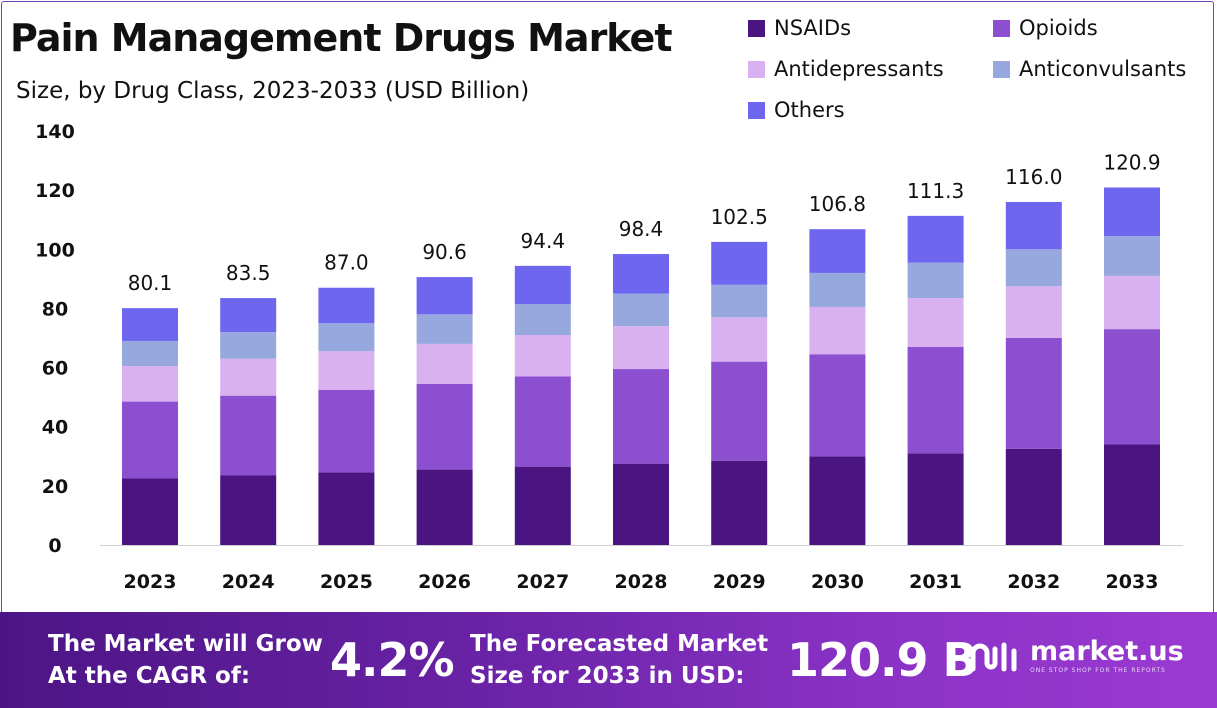  What do you see at coordinates (150, 283) in the screenshot?
I see `total-label-2023: 80.1` at bounding box center [150, 283].